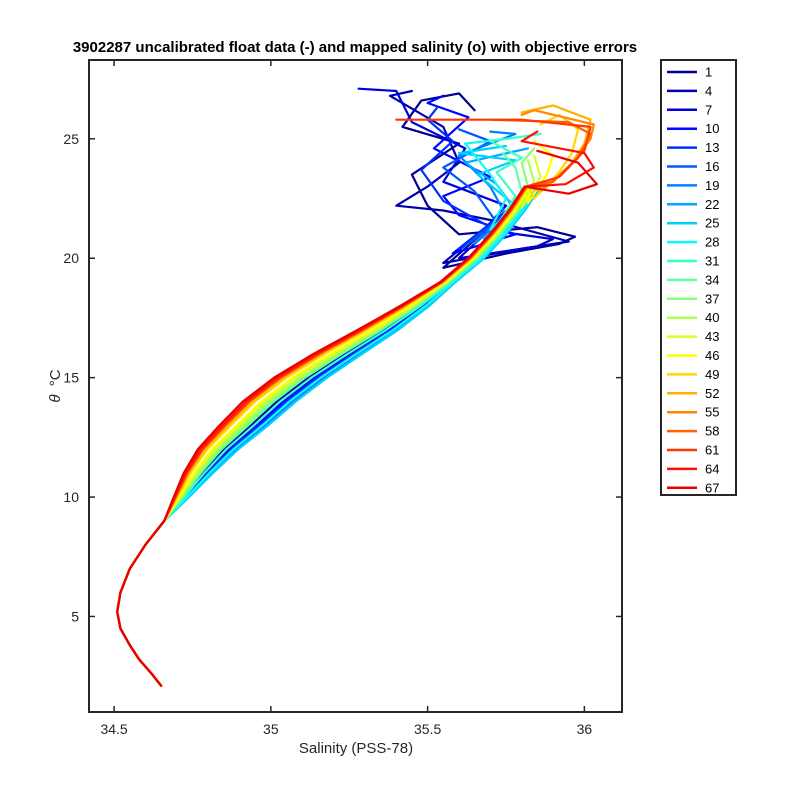  What do you see at coordinates (712, 128) in the screenshot?
I see `legend-label: 10` at bounding box center [712, 128].